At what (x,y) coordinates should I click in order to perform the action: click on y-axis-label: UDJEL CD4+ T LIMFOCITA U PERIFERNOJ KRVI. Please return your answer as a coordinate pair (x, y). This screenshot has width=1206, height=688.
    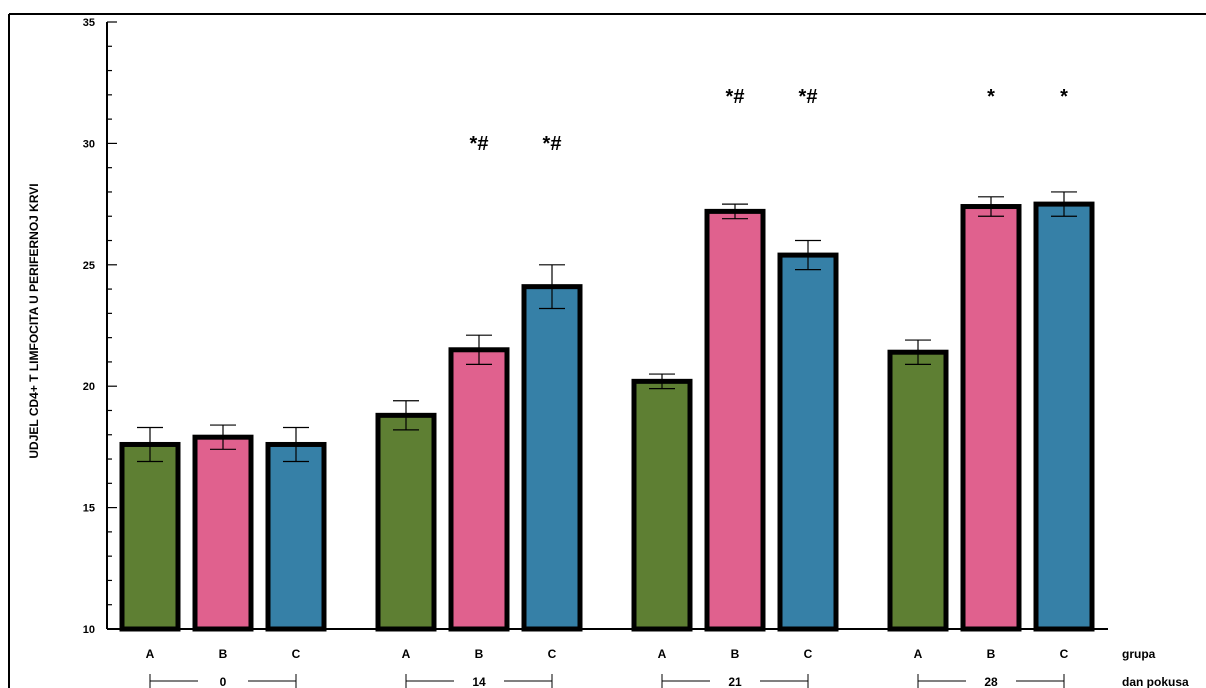
    Looking at the image, I should click on (34, 320).